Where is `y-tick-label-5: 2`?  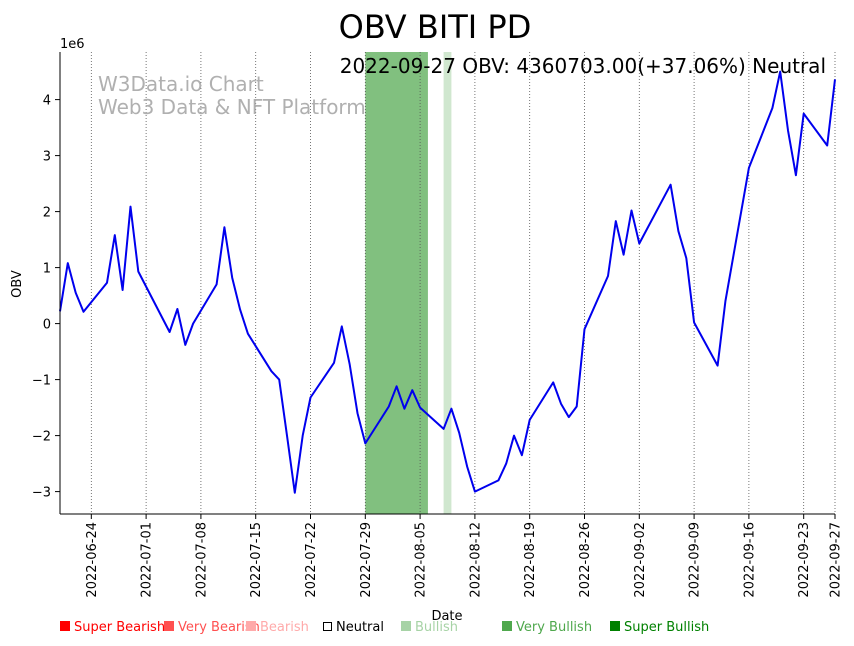 y-tick-label-5: 2 is located at coordinates (47, 213).